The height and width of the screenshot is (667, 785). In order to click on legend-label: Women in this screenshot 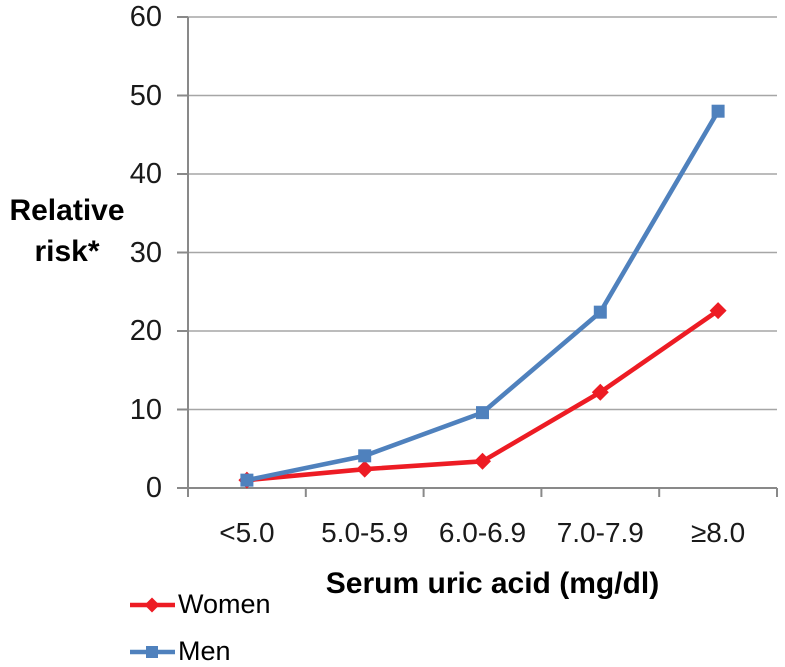, I will do `click(224, 604)`.